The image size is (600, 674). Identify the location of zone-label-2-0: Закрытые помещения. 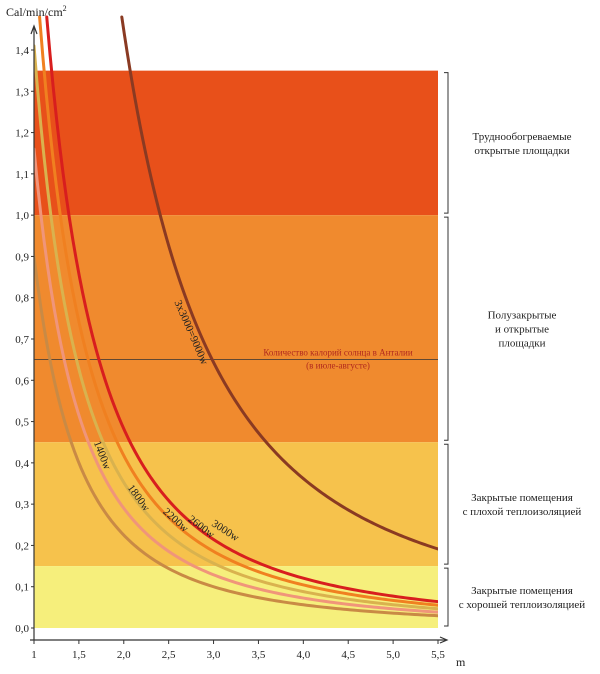
(522, 498).